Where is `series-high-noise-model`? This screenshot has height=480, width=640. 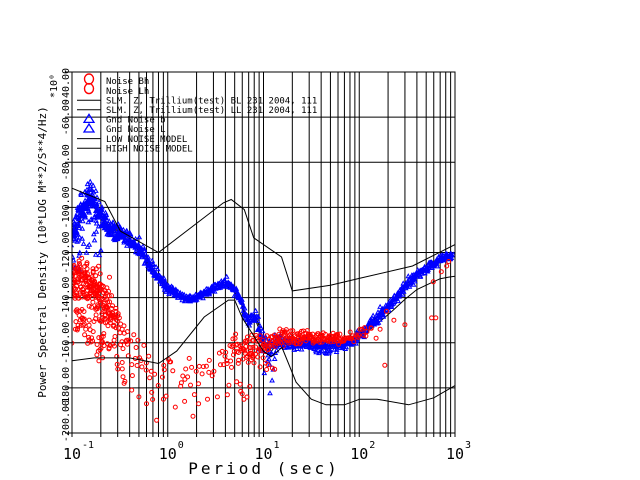
series-high-noise-model is located at coordinates (263, 239).